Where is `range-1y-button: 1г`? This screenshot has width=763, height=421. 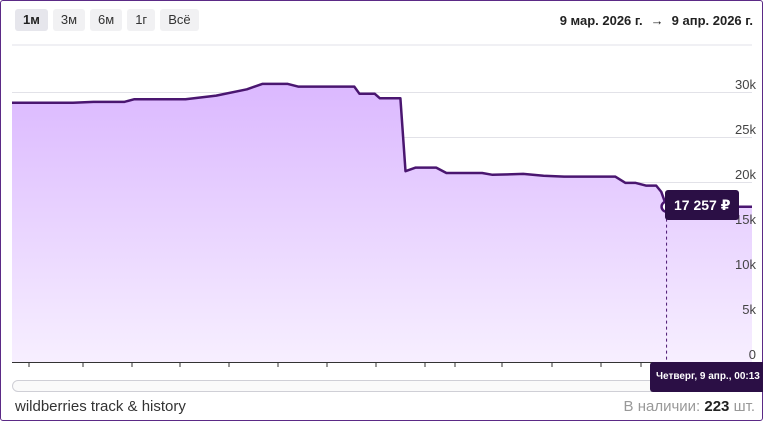 range-1y-button: 1г is located at coordinates (141, 20).